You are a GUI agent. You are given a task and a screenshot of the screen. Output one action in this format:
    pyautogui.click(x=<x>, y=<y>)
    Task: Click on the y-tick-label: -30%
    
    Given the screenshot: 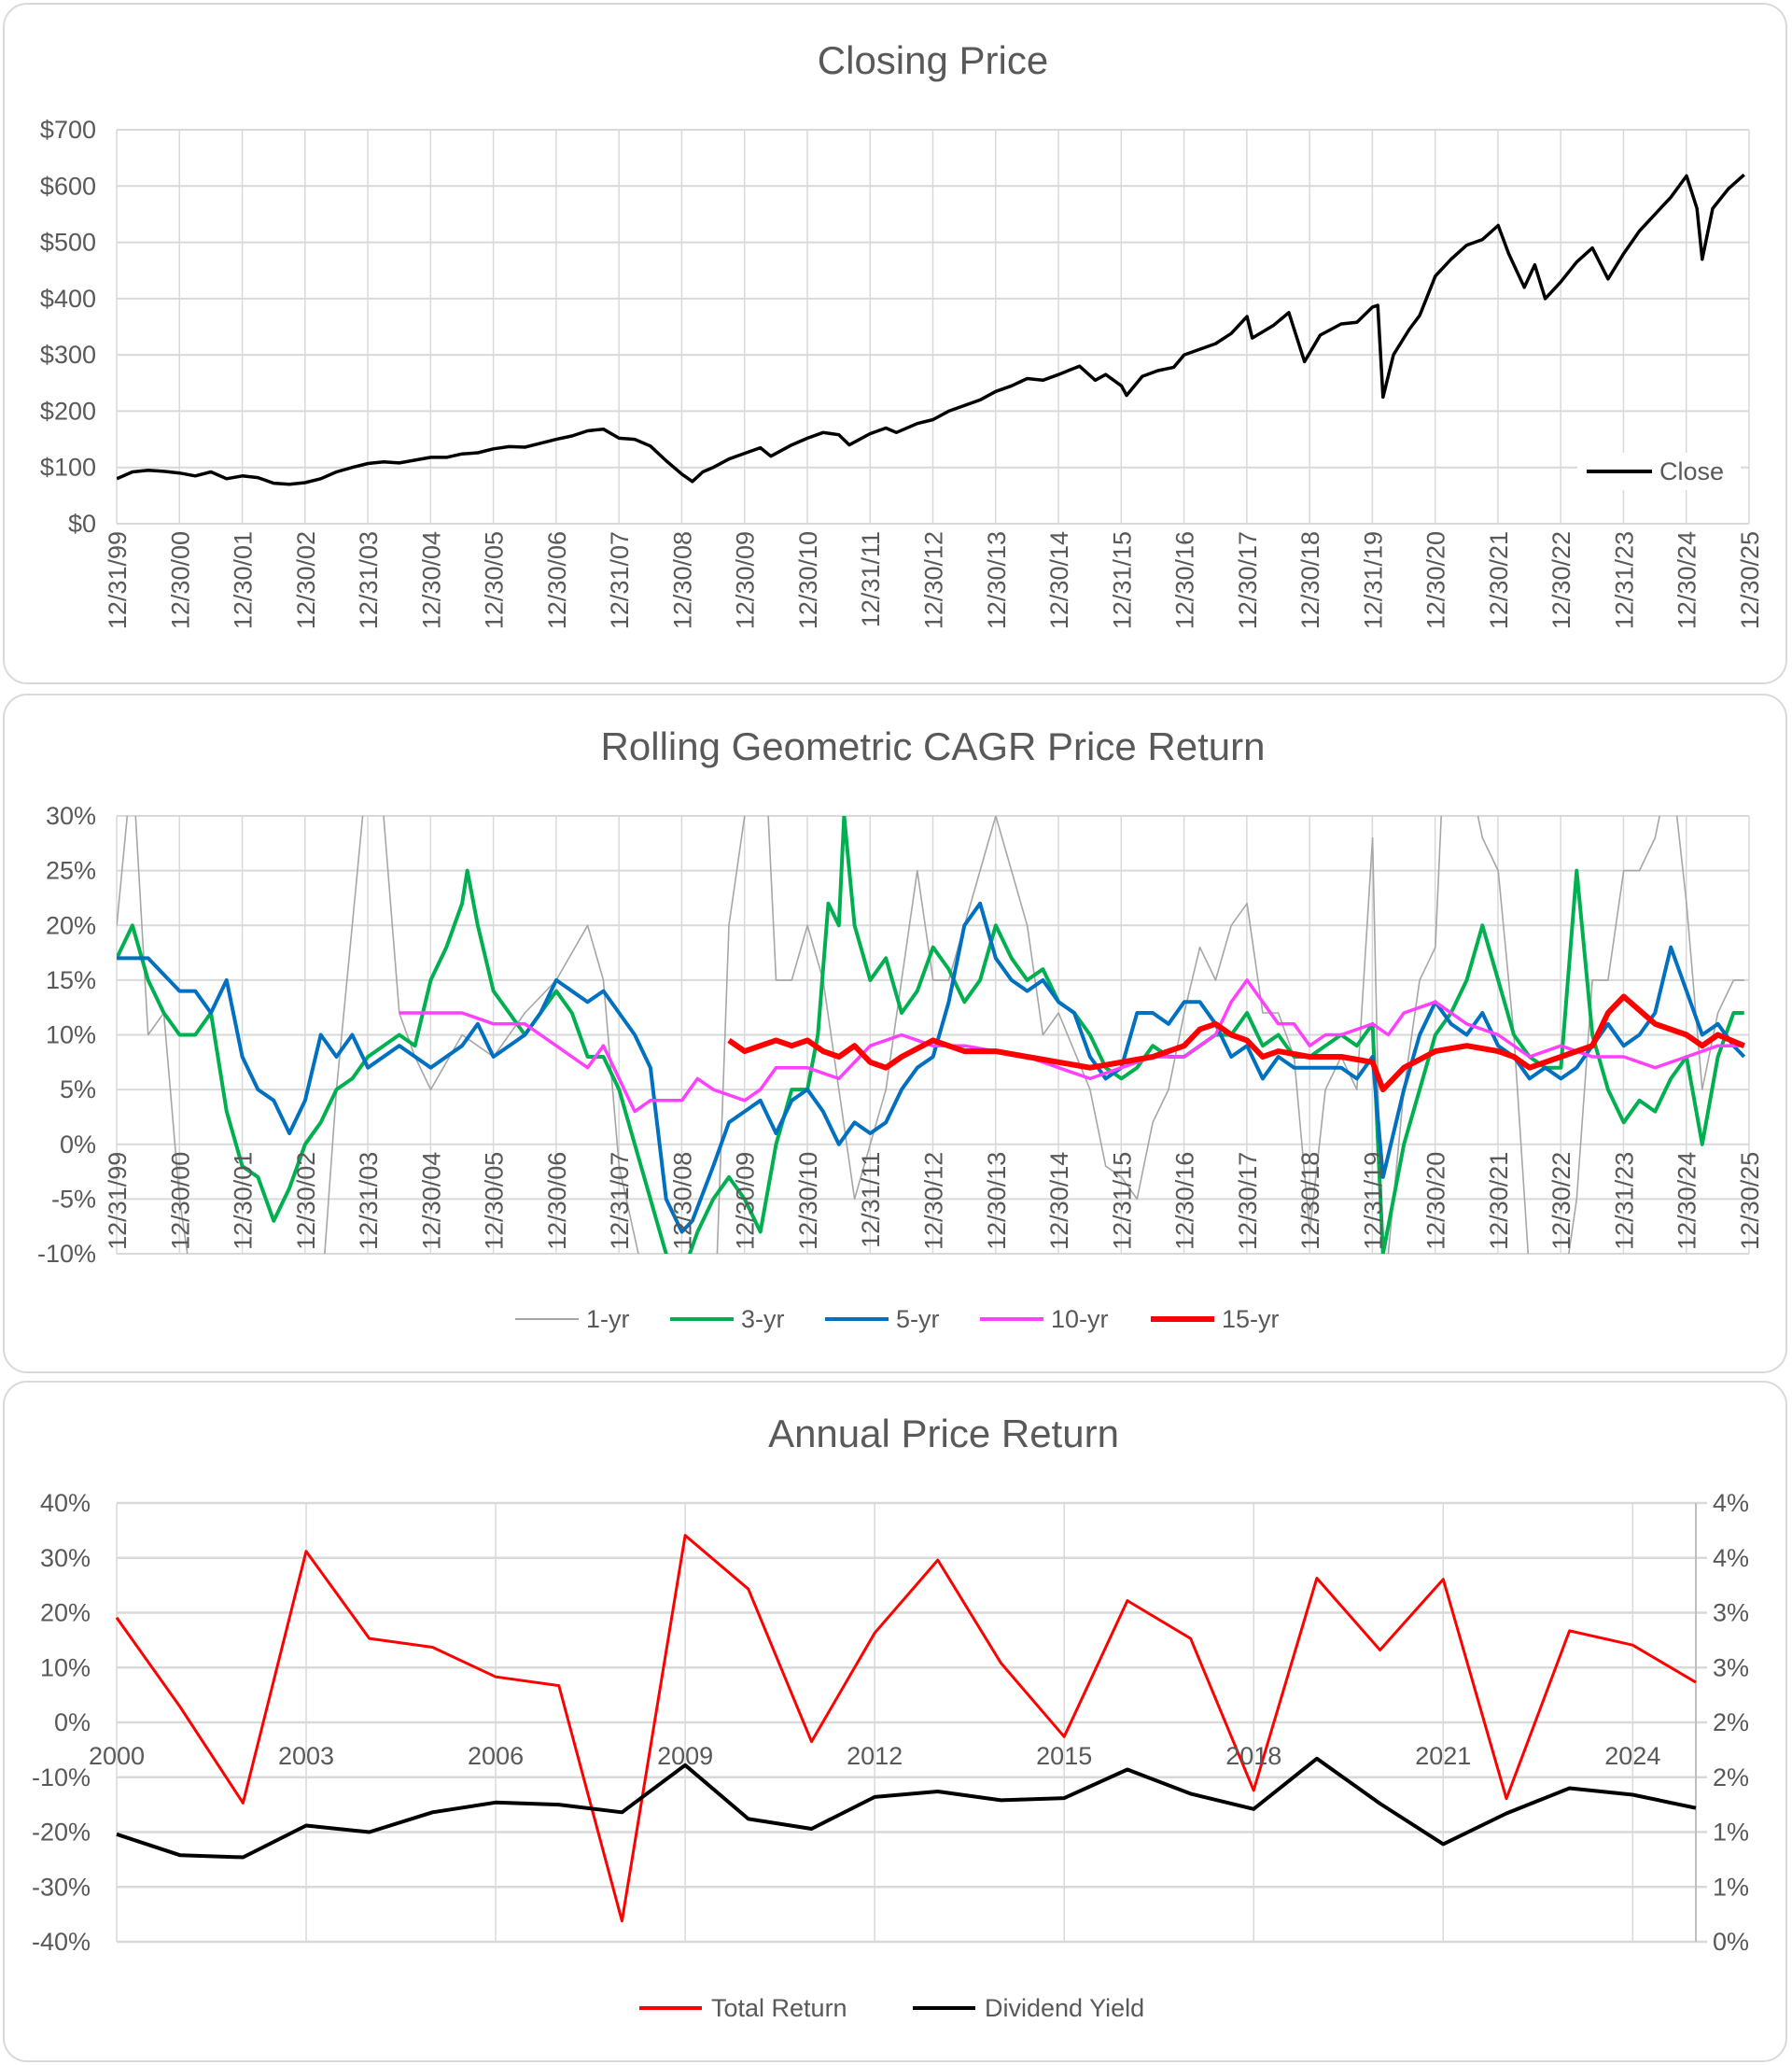 What is the action you would take?
    pyautogui.click(x=61, y=1887)
    